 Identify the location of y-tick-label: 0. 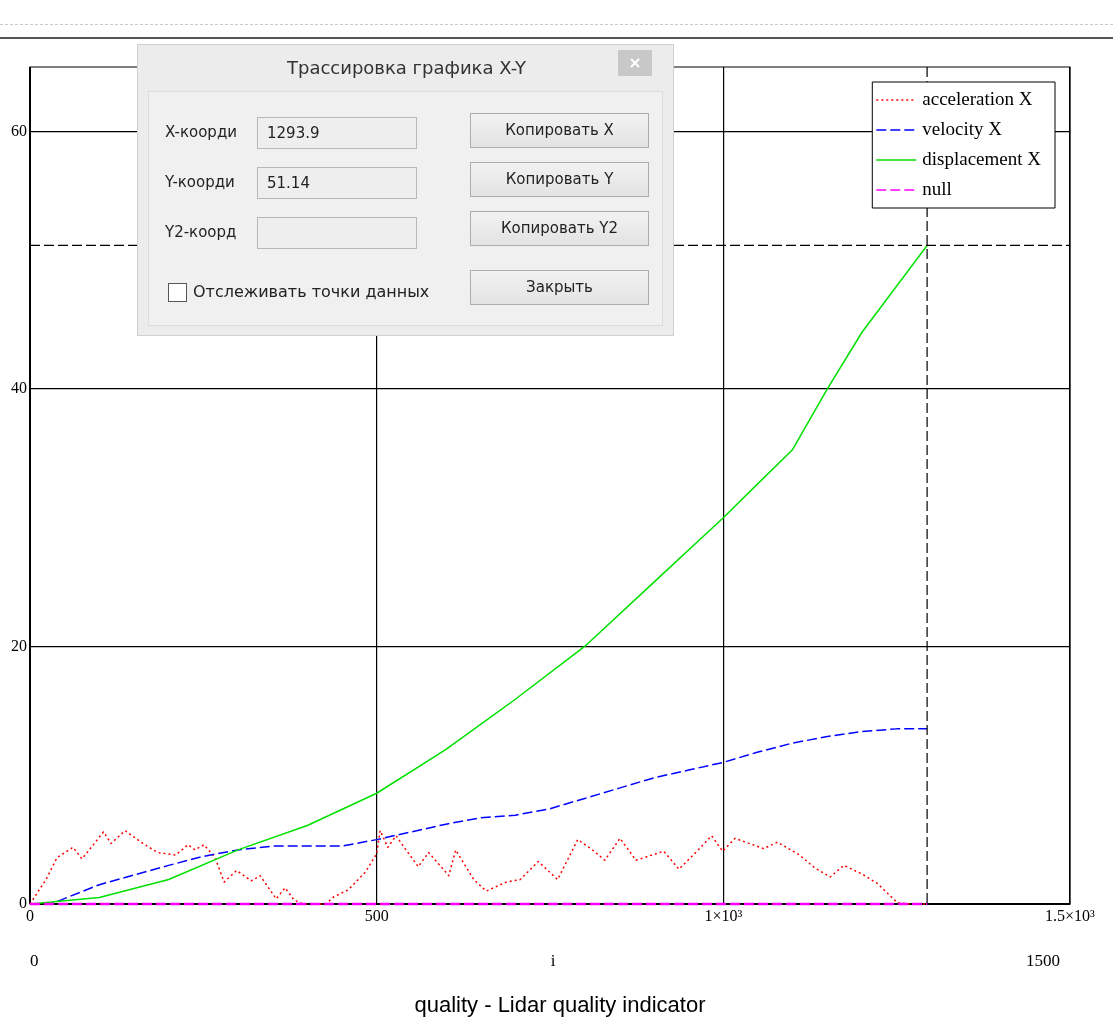
(23, 903).